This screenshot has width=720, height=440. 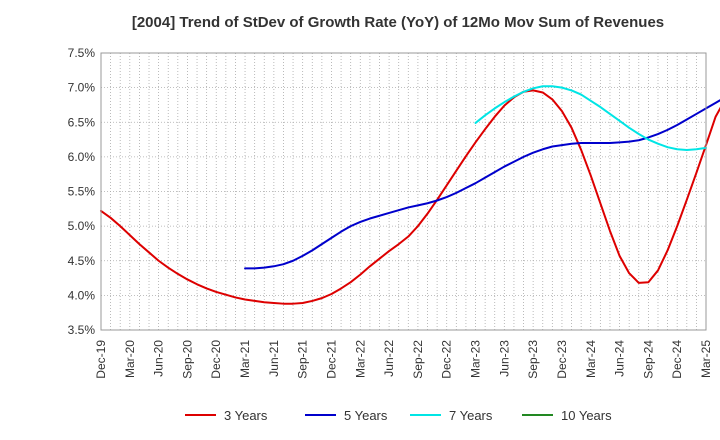 I want to click on x-tick-label: Dec-19, so click(x=101, y=359).